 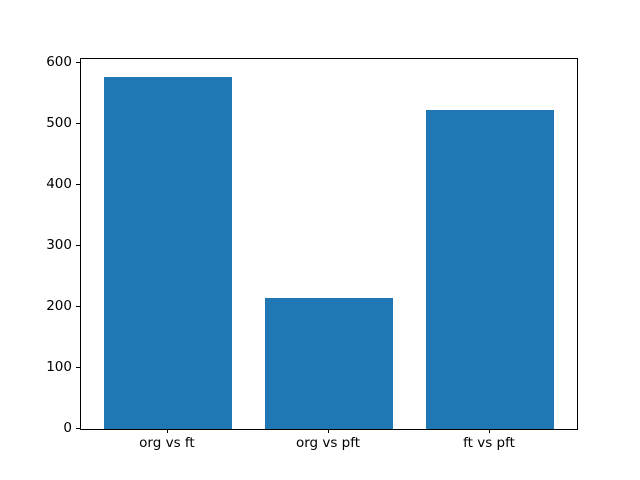 I want to click on x-tick-mark-org-vs-ft, so click(x=167, y=431).